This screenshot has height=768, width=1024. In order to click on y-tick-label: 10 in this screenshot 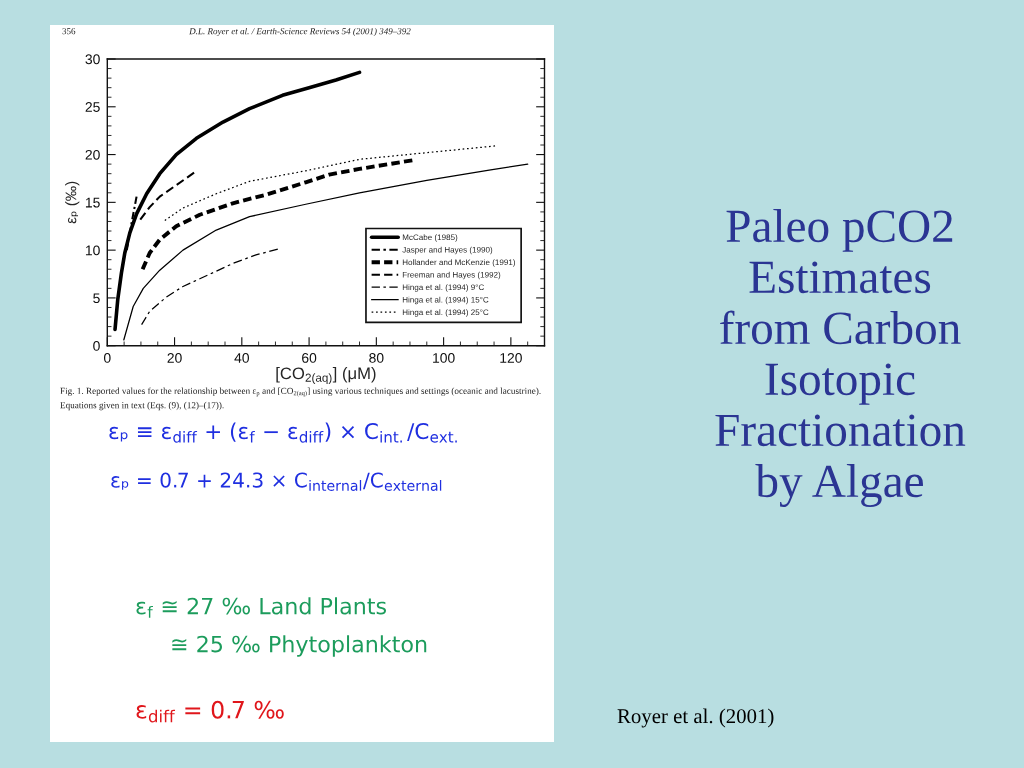, I will do `click(92, 250)`.